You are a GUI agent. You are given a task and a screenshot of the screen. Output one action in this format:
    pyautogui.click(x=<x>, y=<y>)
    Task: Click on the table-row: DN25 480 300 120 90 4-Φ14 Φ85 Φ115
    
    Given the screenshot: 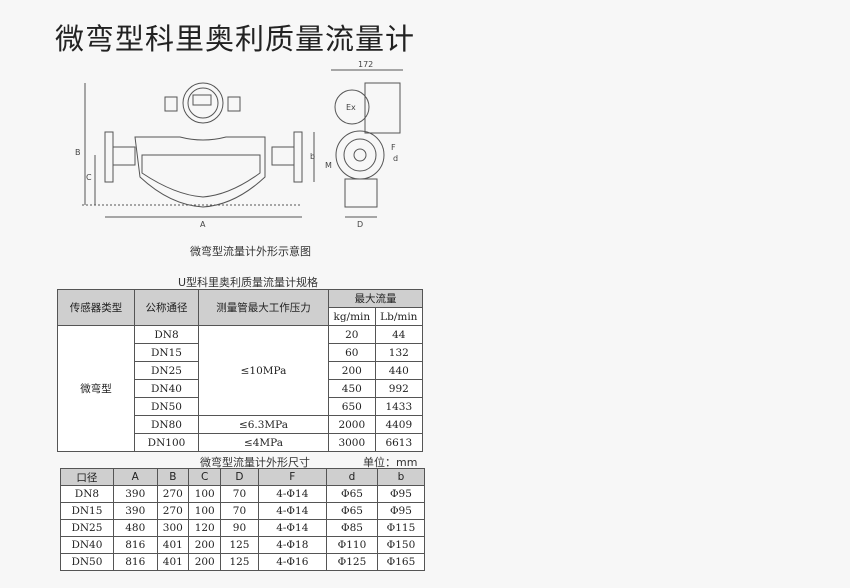 What is the action you would take?
    pyautogui.click(x=243, y=528)
    